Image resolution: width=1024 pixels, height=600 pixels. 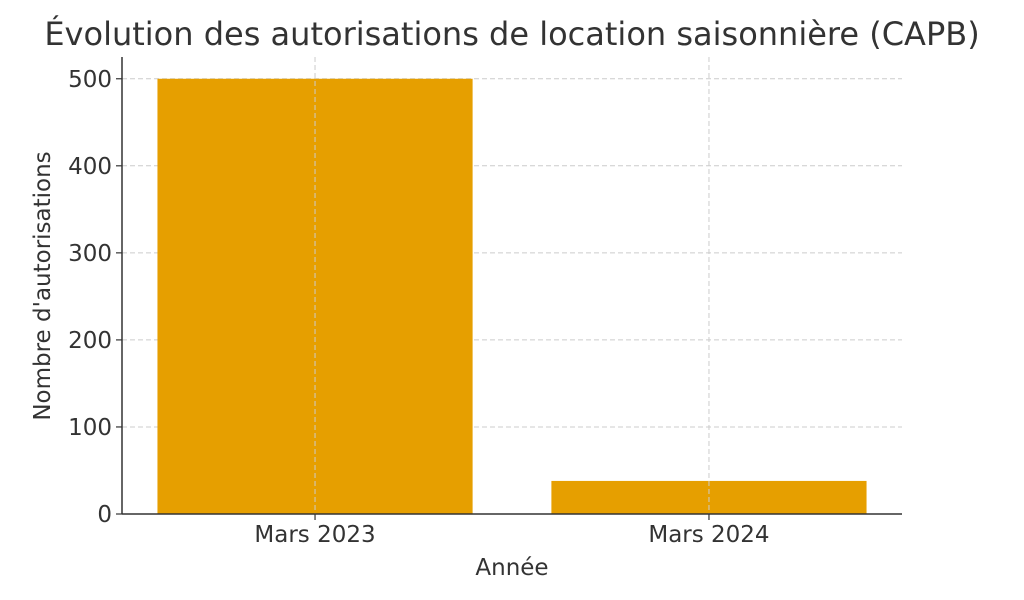 What do you see at coordinates (511, 568) in the screenshot?
I see `x-axis-label: Année` at bounding box center [511, 568].